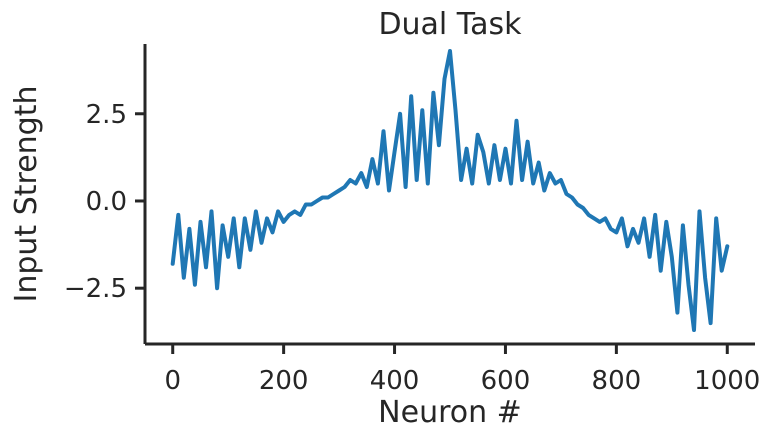  What do you see at coordinates (284, 381) in the screenshot?
I see `x-tick-label: 200` at bounding box center [284, 381].